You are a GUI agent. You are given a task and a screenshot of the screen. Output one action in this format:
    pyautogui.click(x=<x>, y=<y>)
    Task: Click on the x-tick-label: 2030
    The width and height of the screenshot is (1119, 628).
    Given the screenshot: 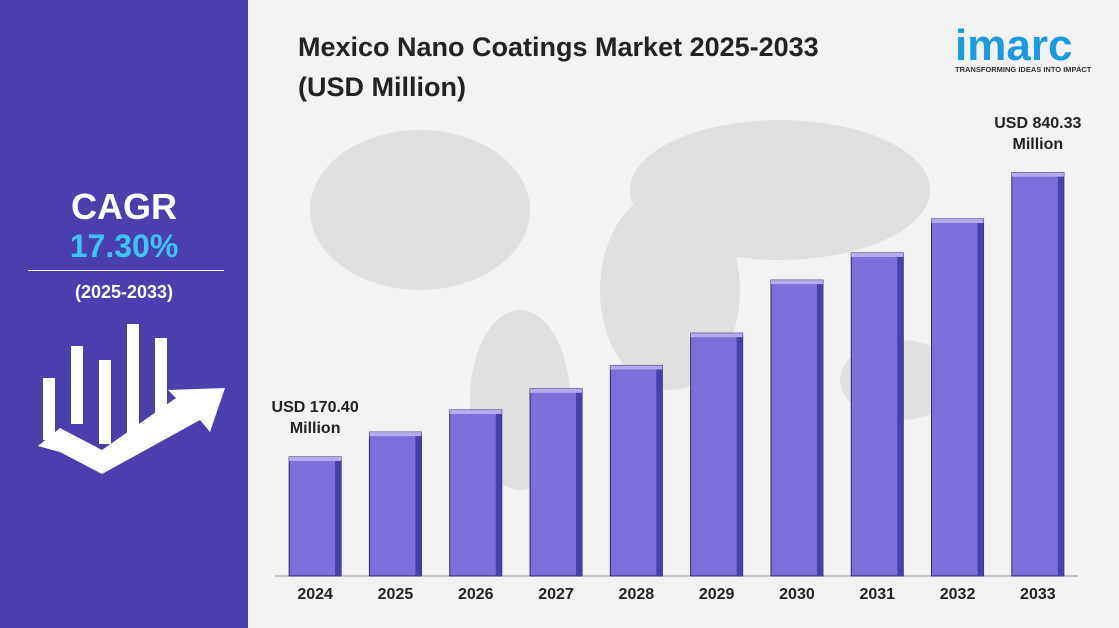 What is the action you would take?
    pyautogui.click(x=797, y=594)
    